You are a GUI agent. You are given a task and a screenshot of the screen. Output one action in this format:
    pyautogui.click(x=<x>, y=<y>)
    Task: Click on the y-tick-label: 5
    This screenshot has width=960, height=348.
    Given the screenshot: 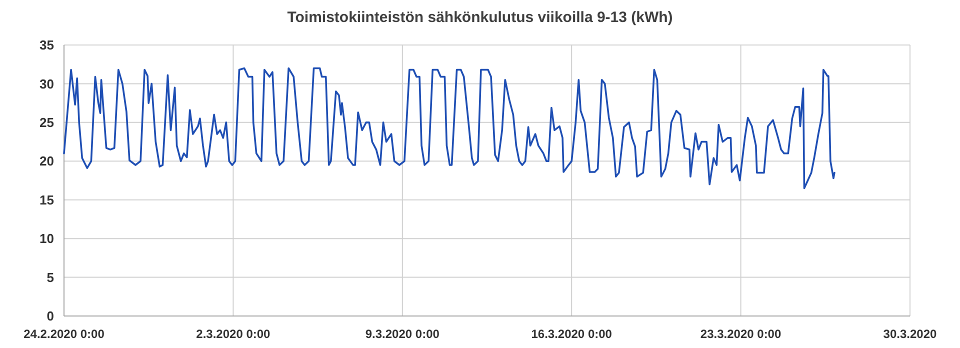 What is the action you would take?
    pyautogui.click(x=50, y=277)
    